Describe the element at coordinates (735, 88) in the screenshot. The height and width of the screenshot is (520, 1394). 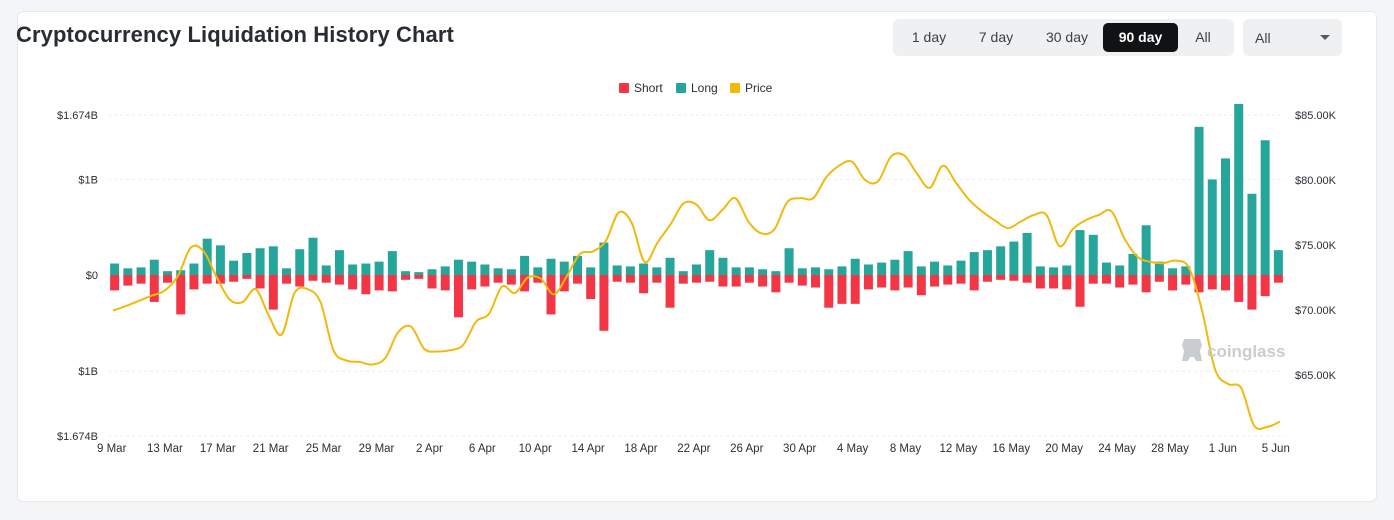
I see `legend-swatch-price` at that location.